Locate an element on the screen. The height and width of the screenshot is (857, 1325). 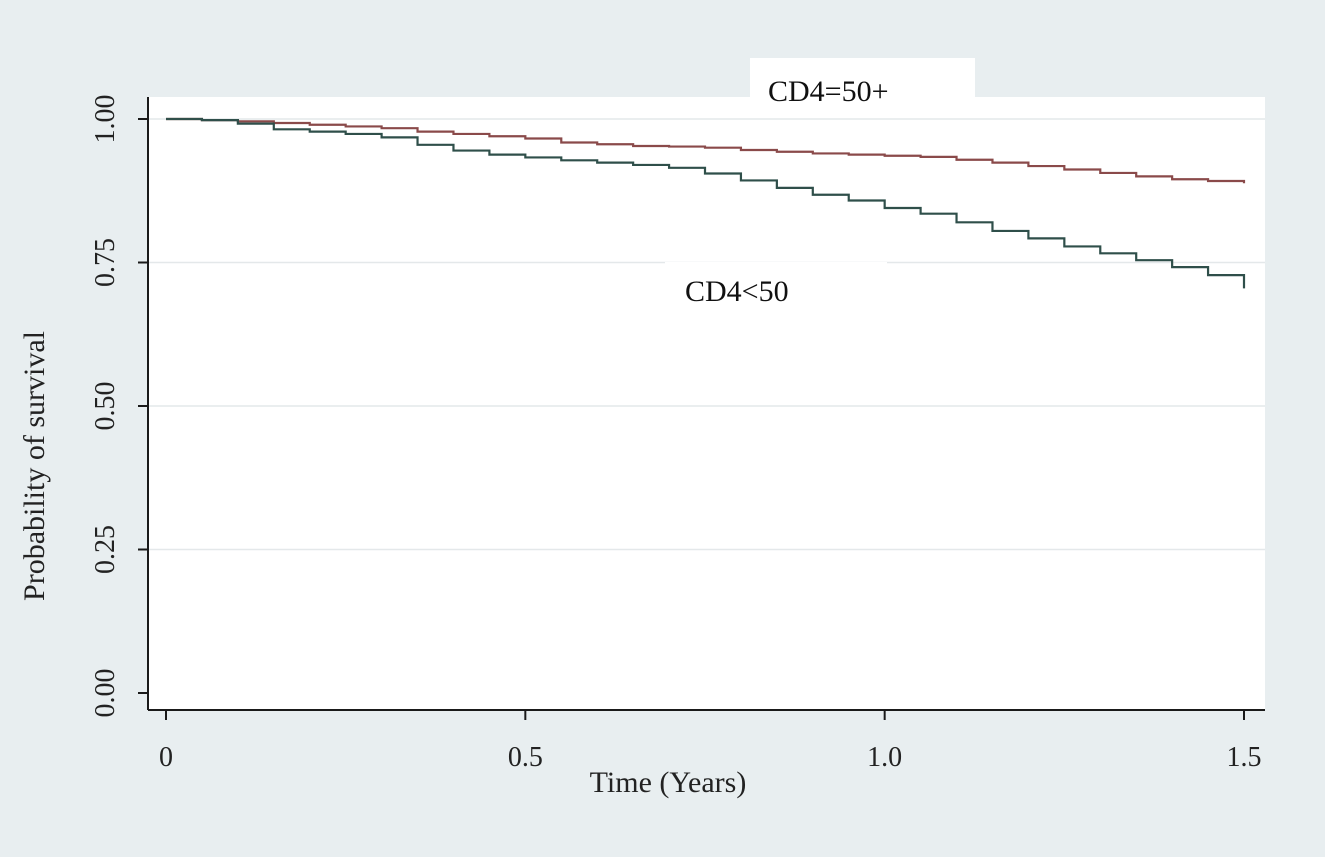
annotation-box-cd4-50-plus is located at coordinates (862, 79).